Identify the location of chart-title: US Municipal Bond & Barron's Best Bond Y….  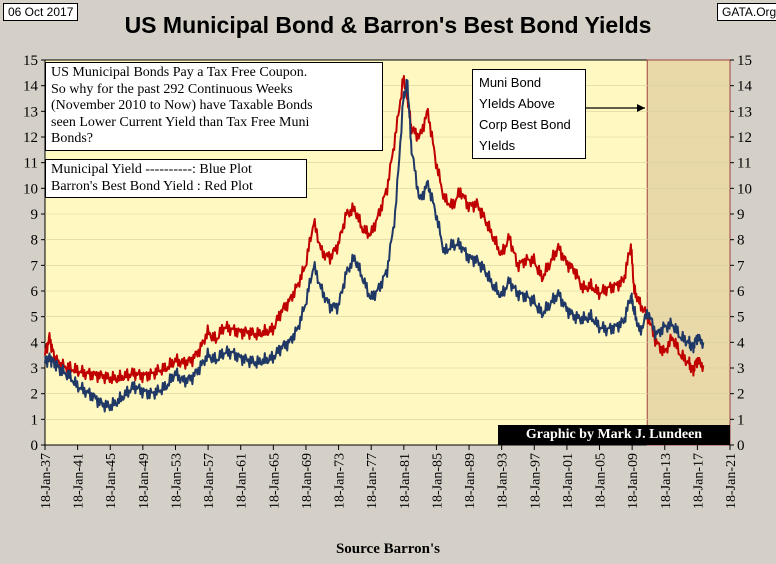
(388, 25).